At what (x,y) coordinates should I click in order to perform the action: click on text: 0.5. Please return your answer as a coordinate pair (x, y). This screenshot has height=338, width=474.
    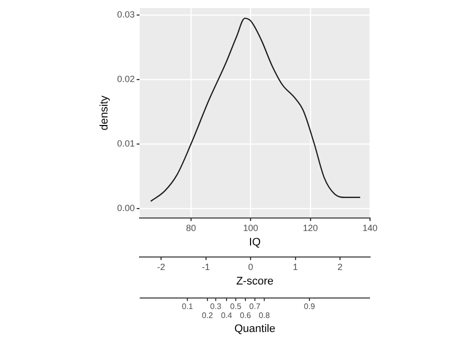
    Looking at the image, I should click on (236, 307).